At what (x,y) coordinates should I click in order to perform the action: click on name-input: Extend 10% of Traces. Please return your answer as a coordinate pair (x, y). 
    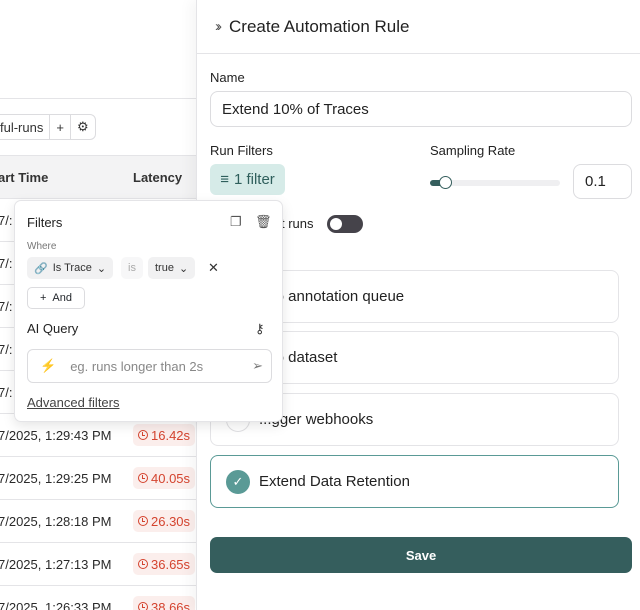
    Looking at the image, I should click on (421, 109).